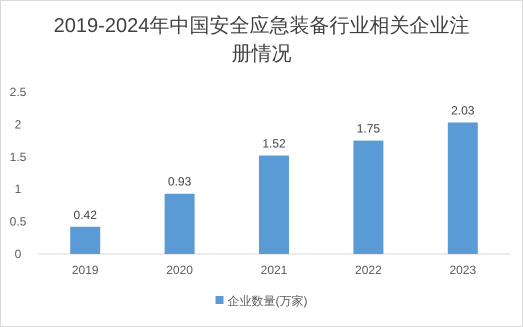 This screenshot has width=523, height=327. I want to click on x-tick-label: 2022, so click(368, 270).